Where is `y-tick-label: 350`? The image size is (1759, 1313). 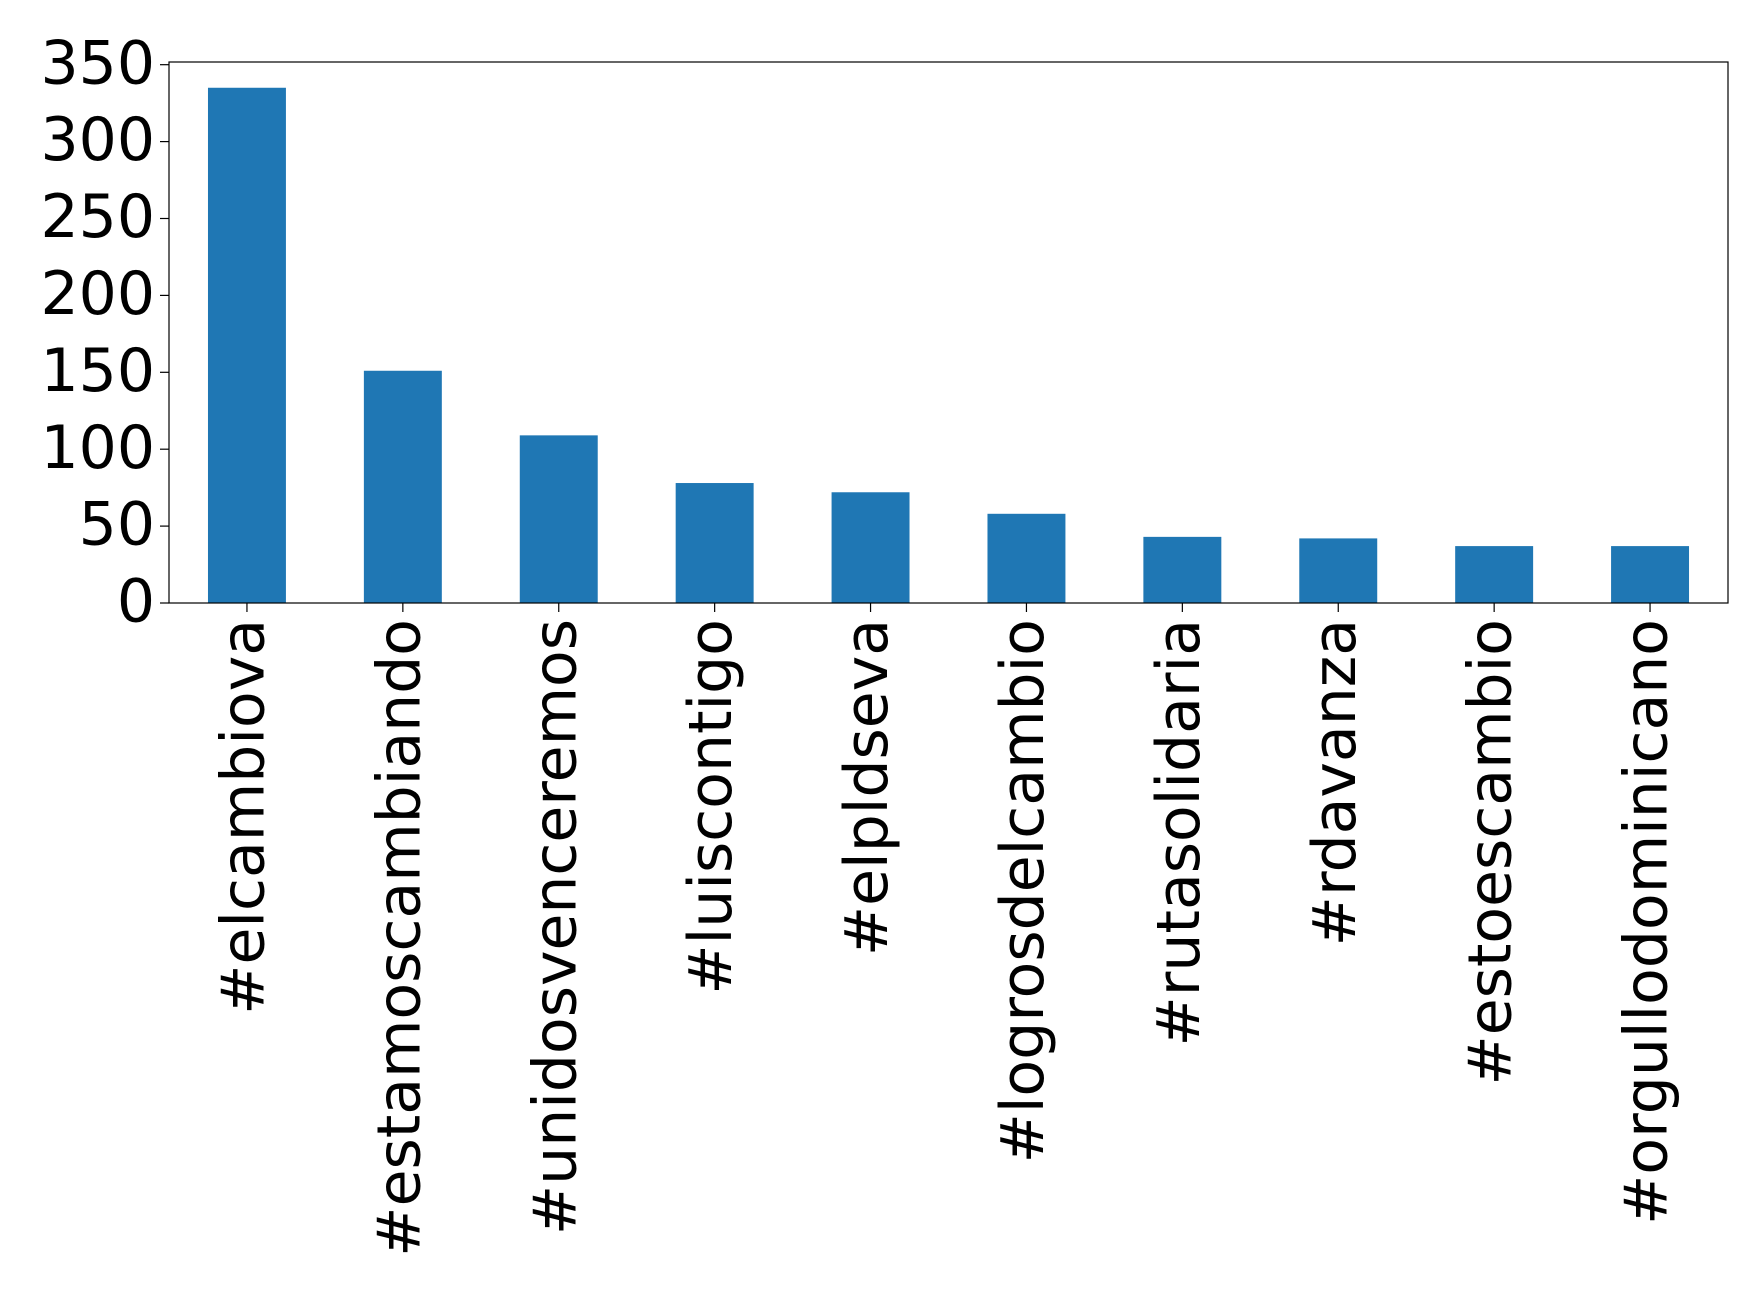 y-tick-label: 350 is located at coordinates (97, 63).